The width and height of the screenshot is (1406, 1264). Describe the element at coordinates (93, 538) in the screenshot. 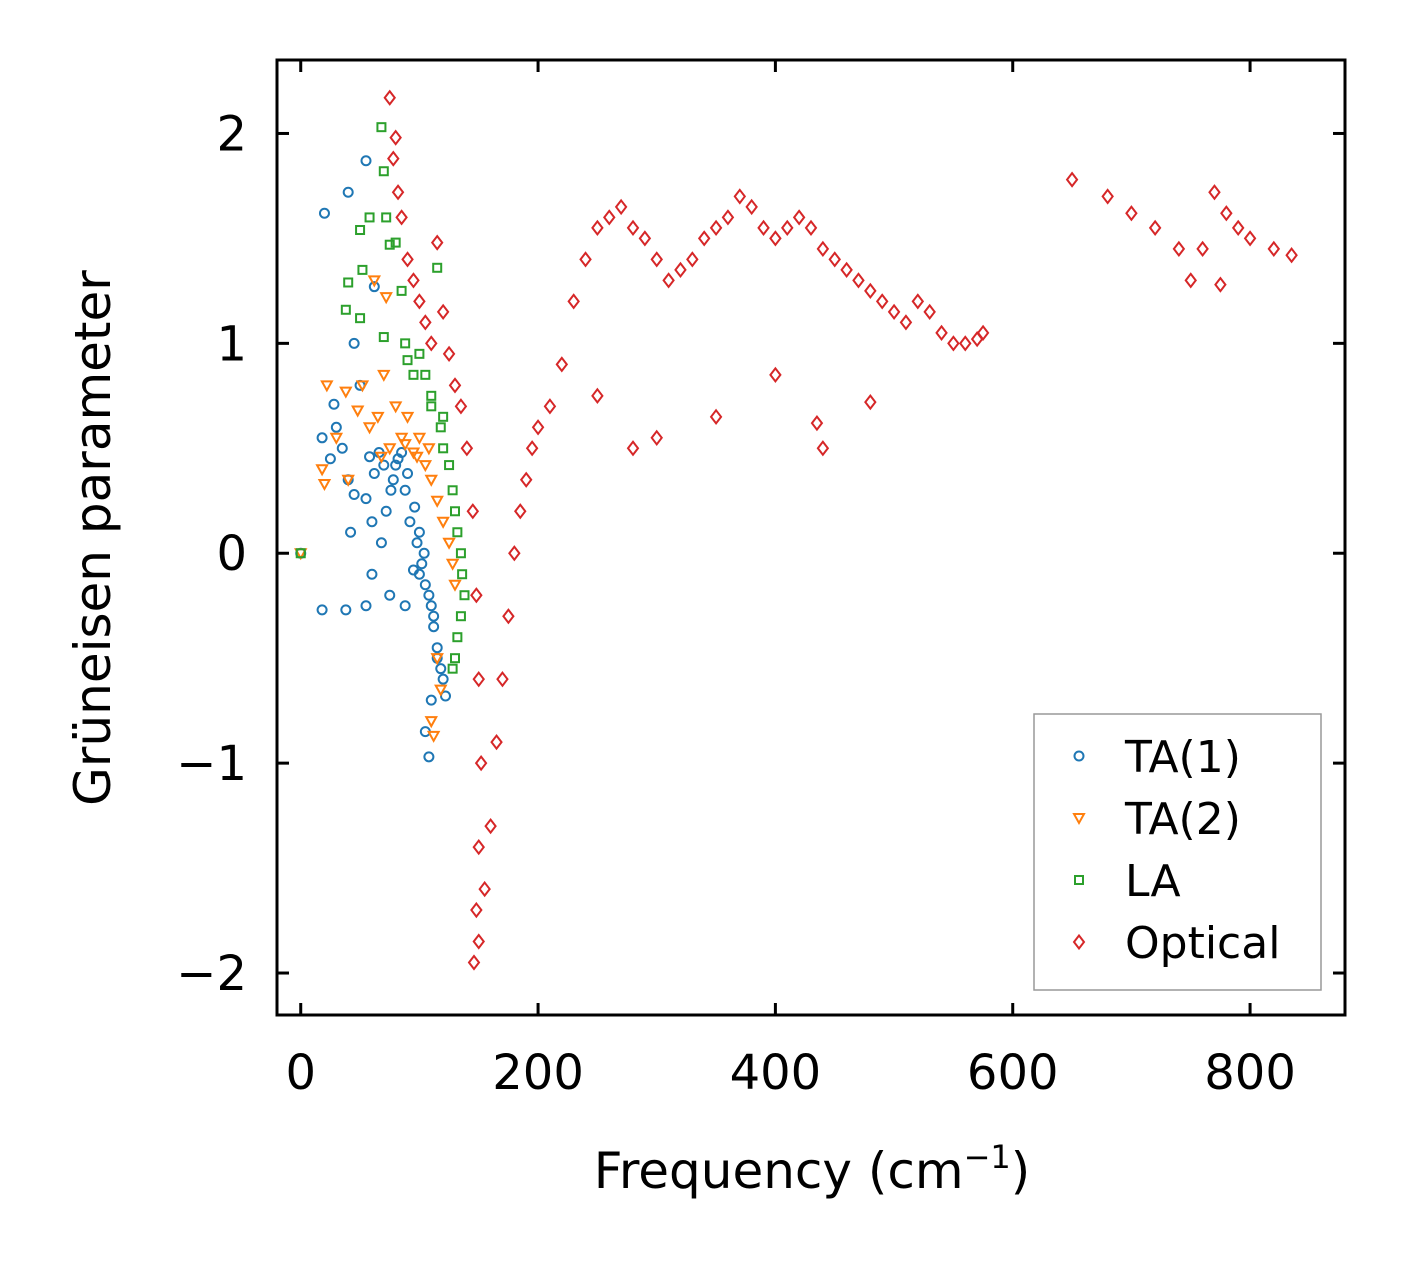

I see `y-axis-label: Grüneisen parameter` at that location.